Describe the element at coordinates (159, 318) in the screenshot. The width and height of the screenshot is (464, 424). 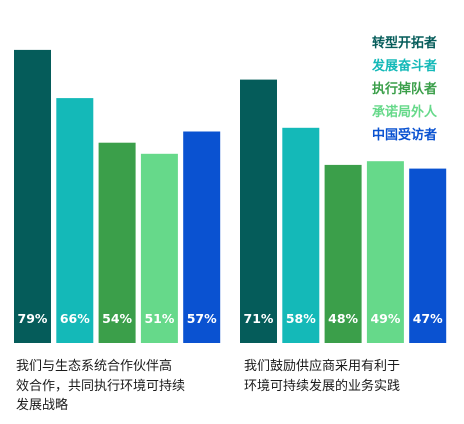
I see `bar-value-label: 51%` at that location.